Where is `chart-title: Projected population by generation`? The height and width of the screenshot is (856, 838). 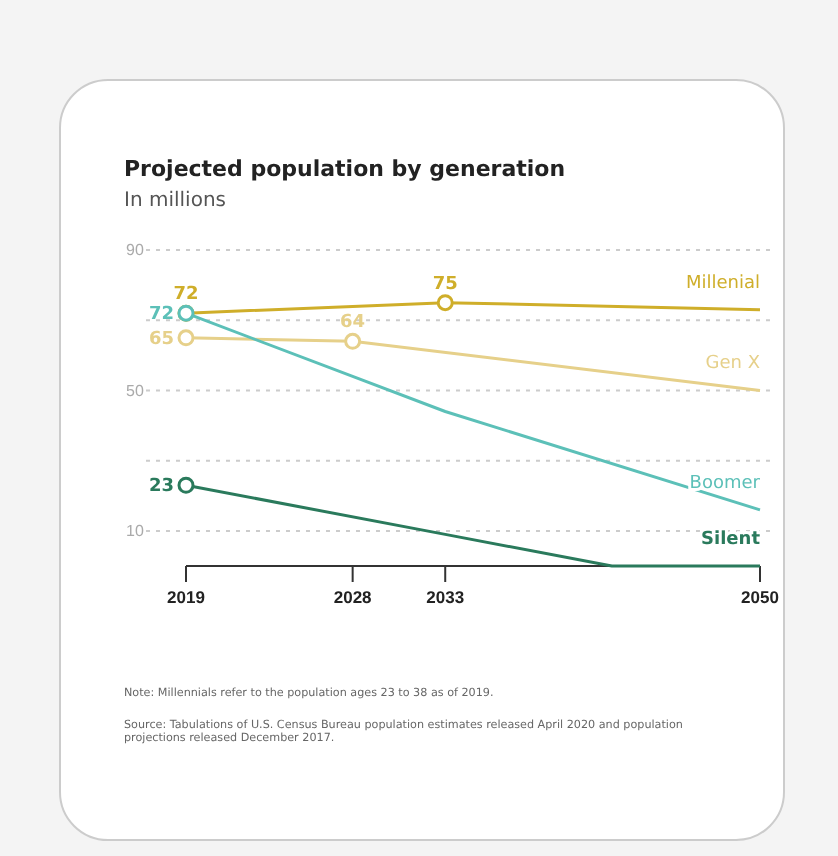 chart-title: Projected population by generation is located at coordinates (345, 169).